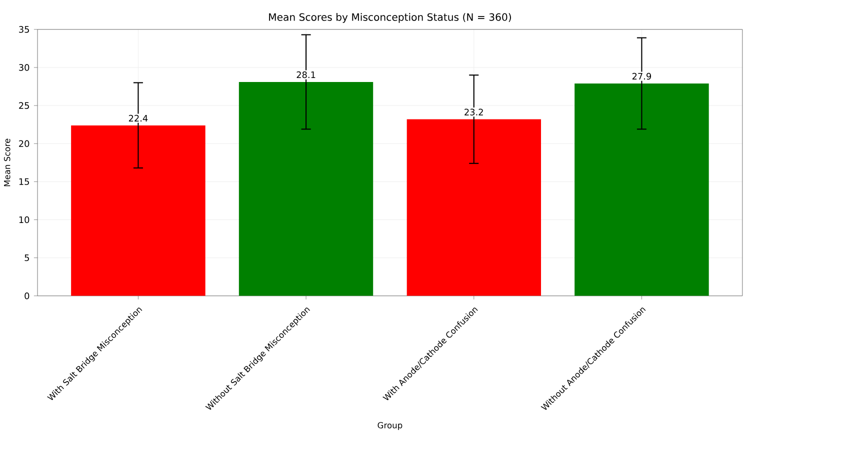  What do you see at coordinates (642, 76) in the screenshot?
I see `data-label: 27.9` at bounding box center [642, 76].